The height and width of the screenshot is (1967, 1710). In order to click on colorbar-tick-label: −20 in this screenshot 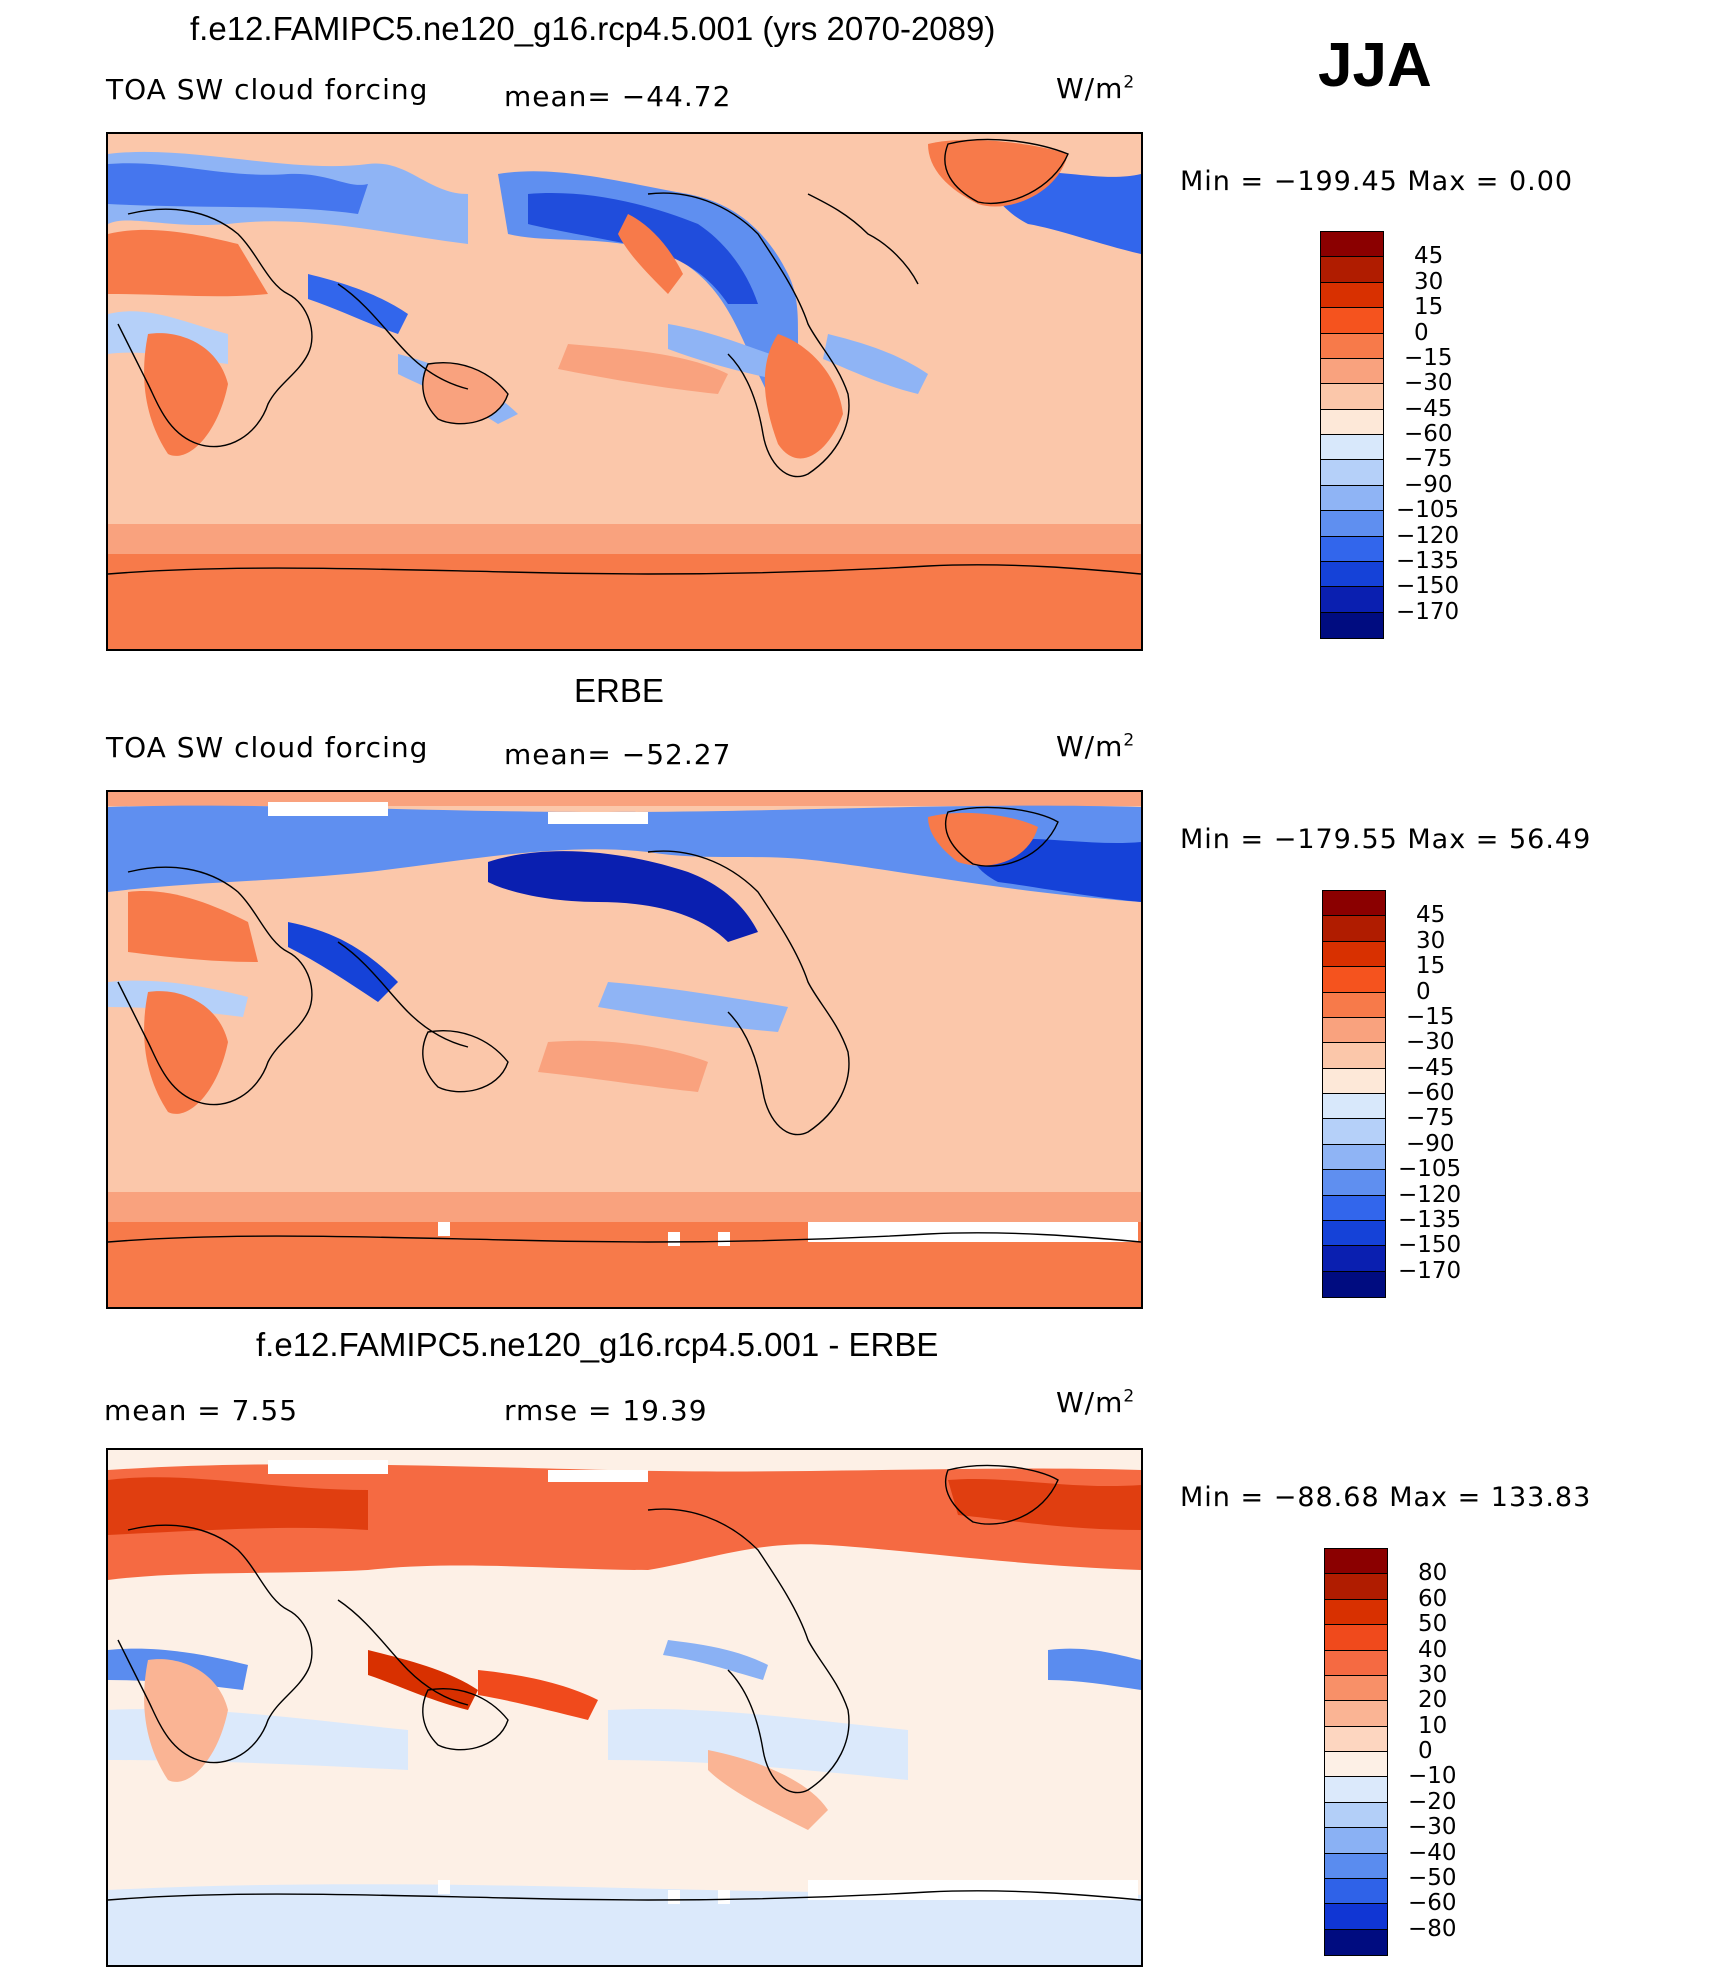, I will do `click(1432, 1801)`.